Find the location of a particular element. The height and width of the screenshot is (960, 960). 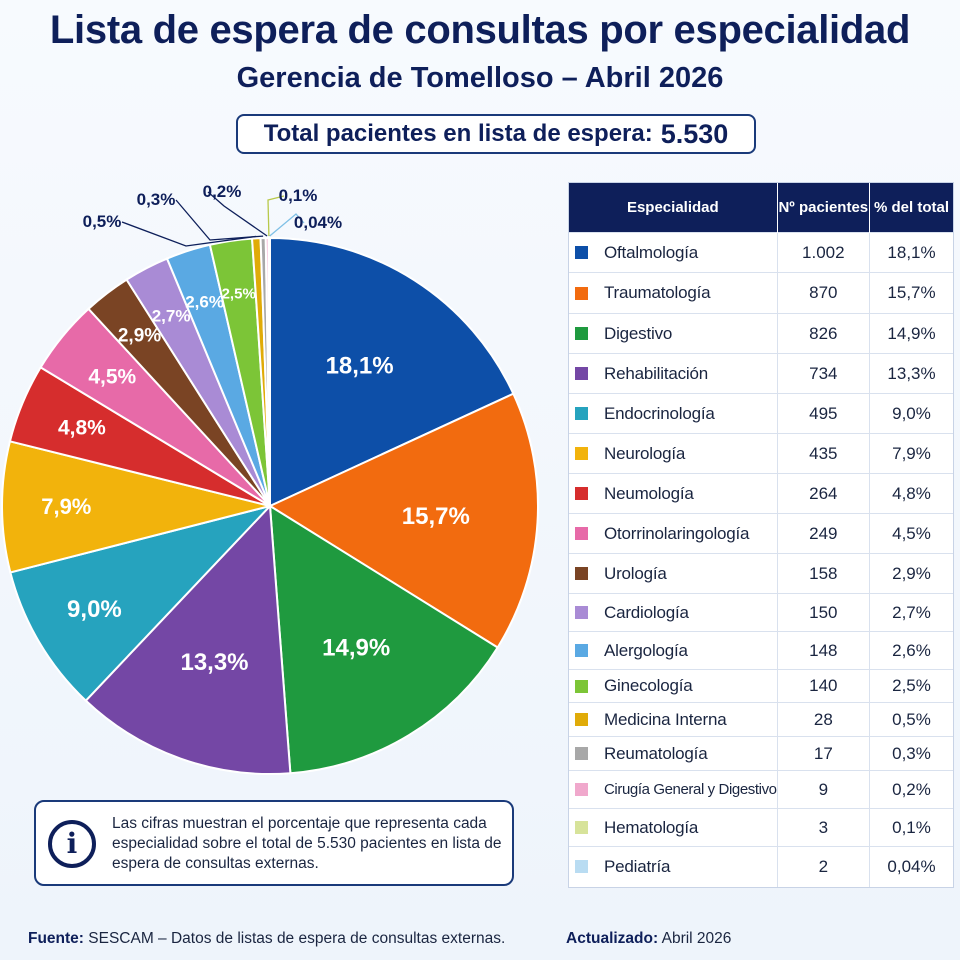

specialty-cell: Traumatología is located at coordinates (673, 293).